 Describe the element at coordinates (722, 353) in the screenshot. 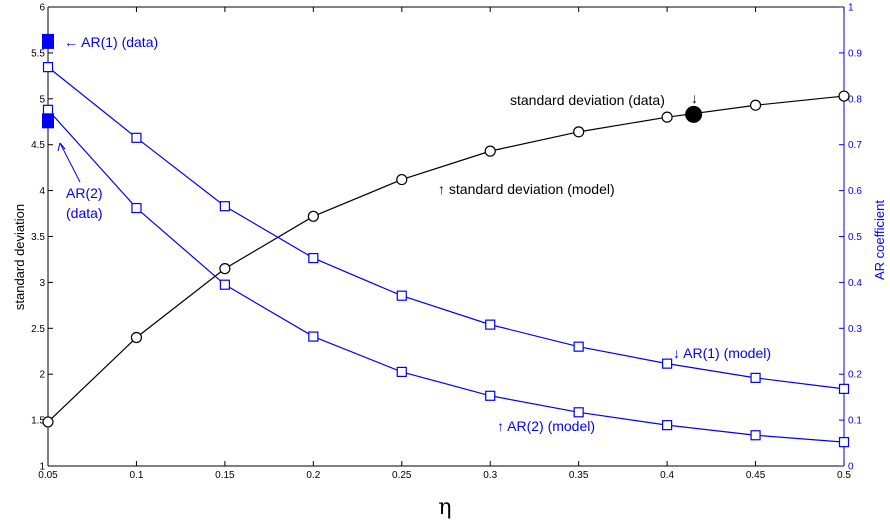

I see `annotation-ar1-model: ↓ AR(1) (model)` at that location.